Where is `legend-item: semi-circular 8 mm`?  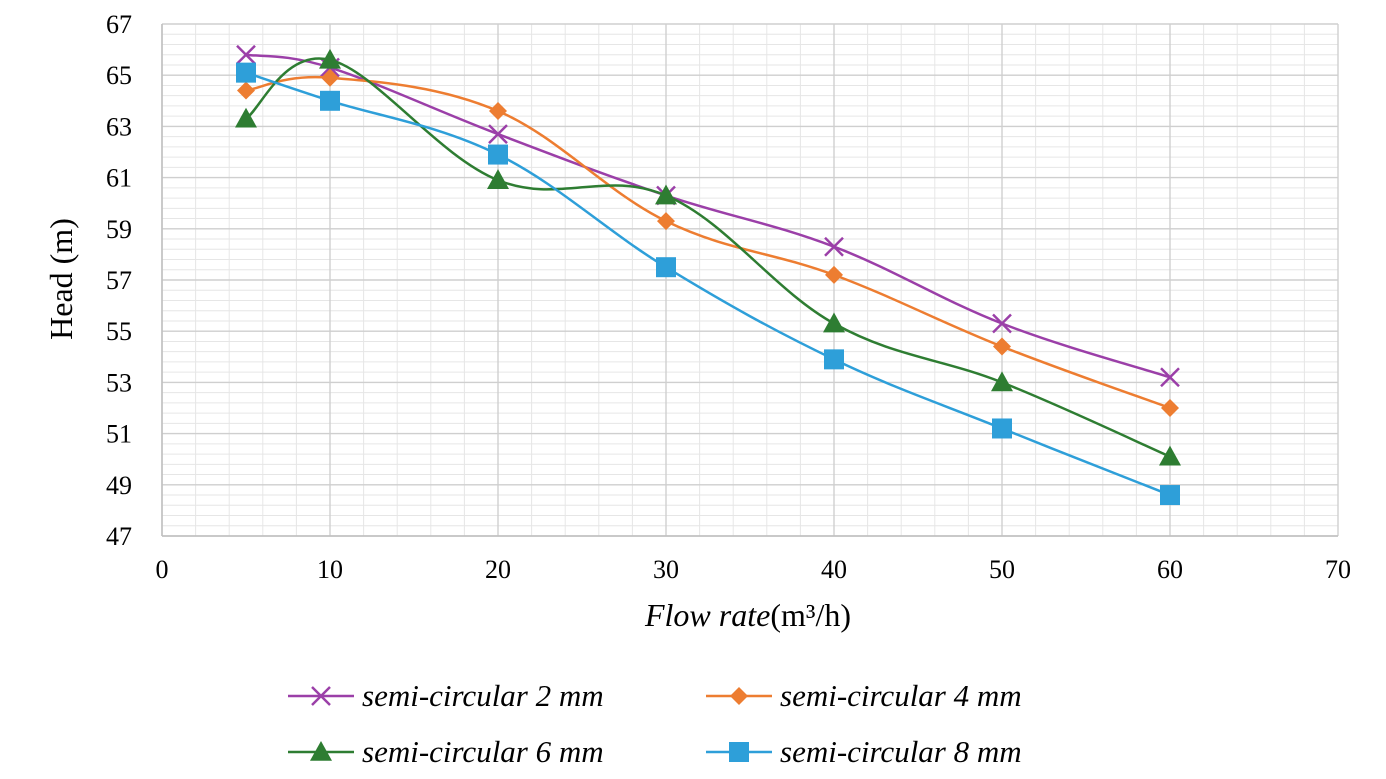
legend-item: semi-circular 8 mm is located at coordinates (864, 751).